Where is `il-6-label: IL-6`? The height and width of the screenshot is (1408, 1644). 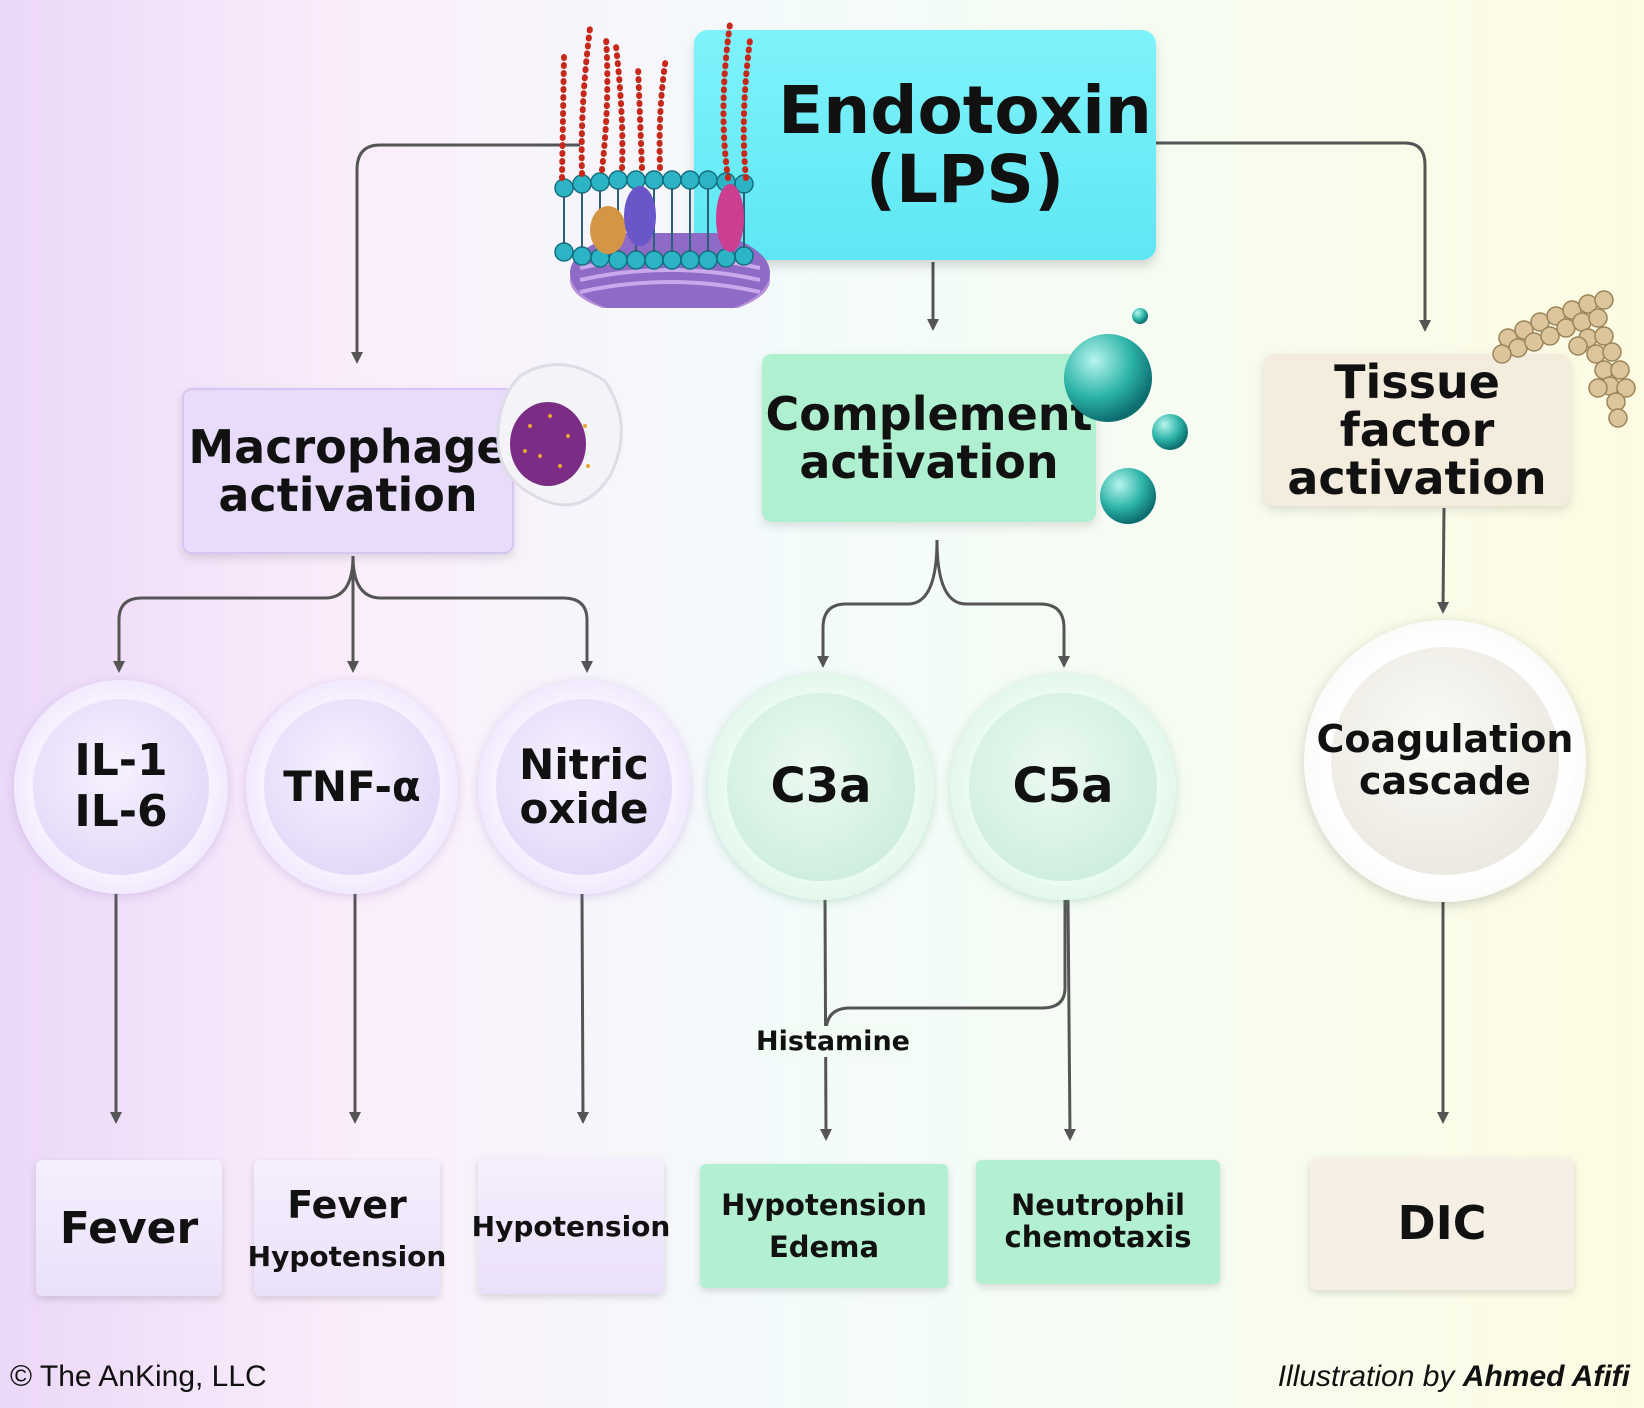 il-6-label: IL-6 is located at coordinates (121, 811).